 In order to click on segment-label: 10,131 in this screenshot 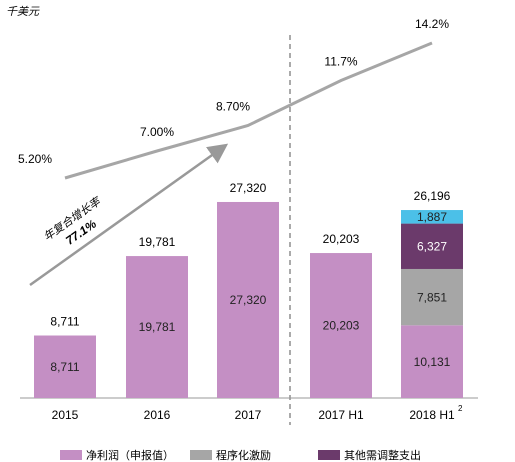, I will do `click(432, 362)`.